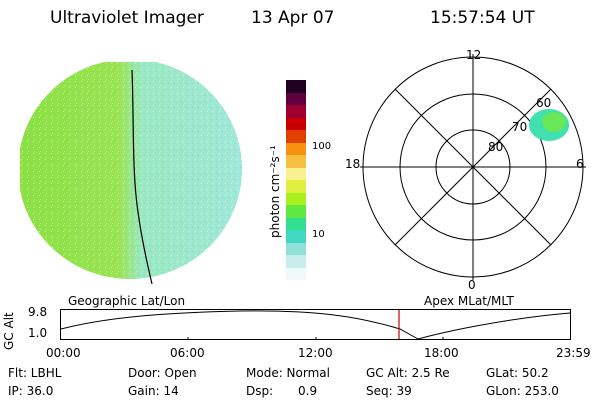  I want to click on timeline-x-tick-0000: 00:00, so click(63, 353).